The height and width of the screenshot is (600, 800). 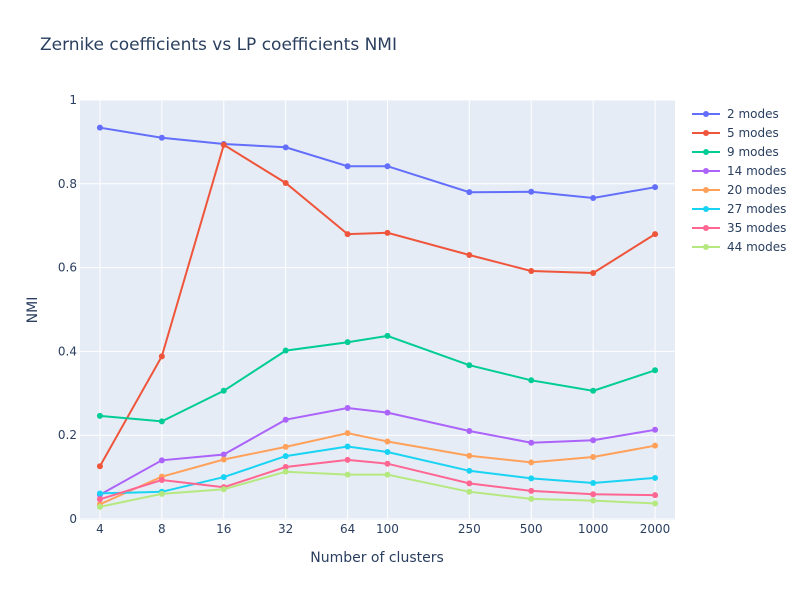 I want to click on legend-item: 5 modes, so click(x=735, y=133).